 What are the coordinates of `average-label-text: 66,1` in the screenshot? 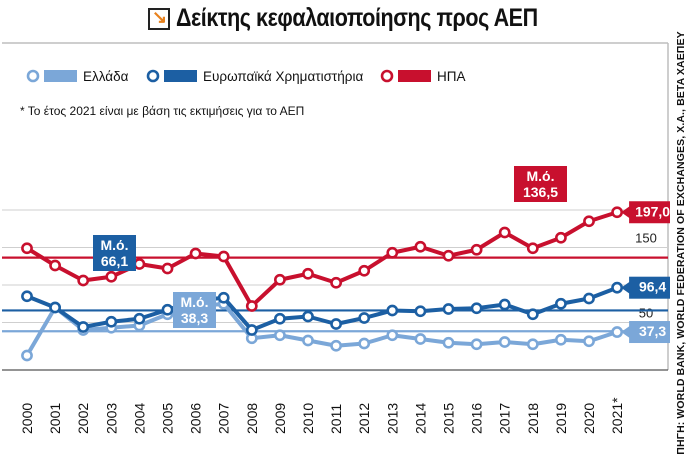 It's located at (114, 261).